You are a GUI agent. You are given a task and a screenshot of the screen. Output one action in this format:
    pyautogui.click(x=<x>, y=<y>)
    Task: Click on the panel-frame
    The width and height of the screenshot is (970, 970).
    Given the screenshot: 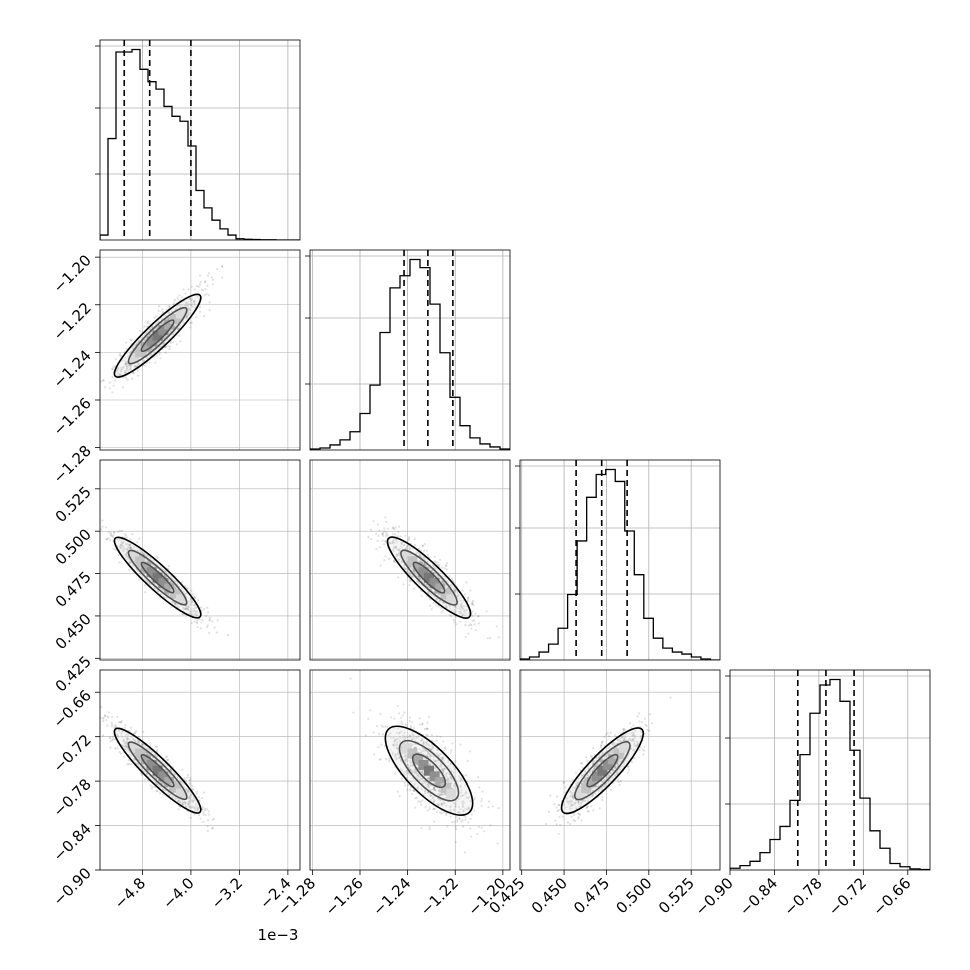 What is the action you would take?
    pyautogui.click(x=200, y=770)
    